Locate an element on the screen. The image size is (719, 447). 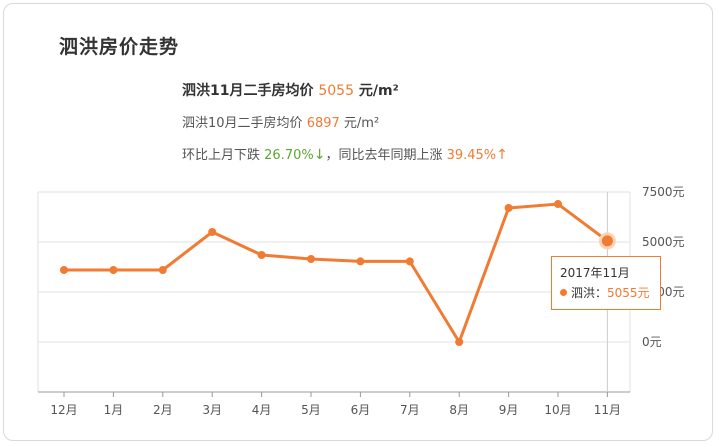
mom-value: 26.70% is located at coordinates (289, 155).